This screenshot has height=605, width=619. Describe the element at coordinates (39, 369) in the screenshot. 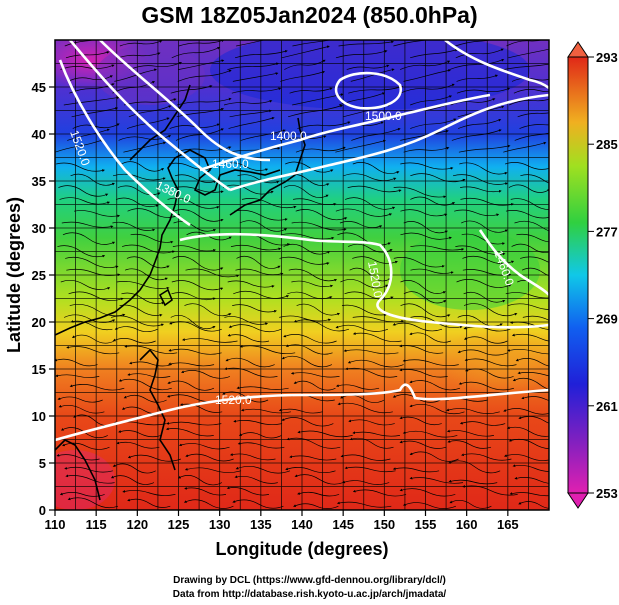

I see `y-tick-label: 15` at that location.